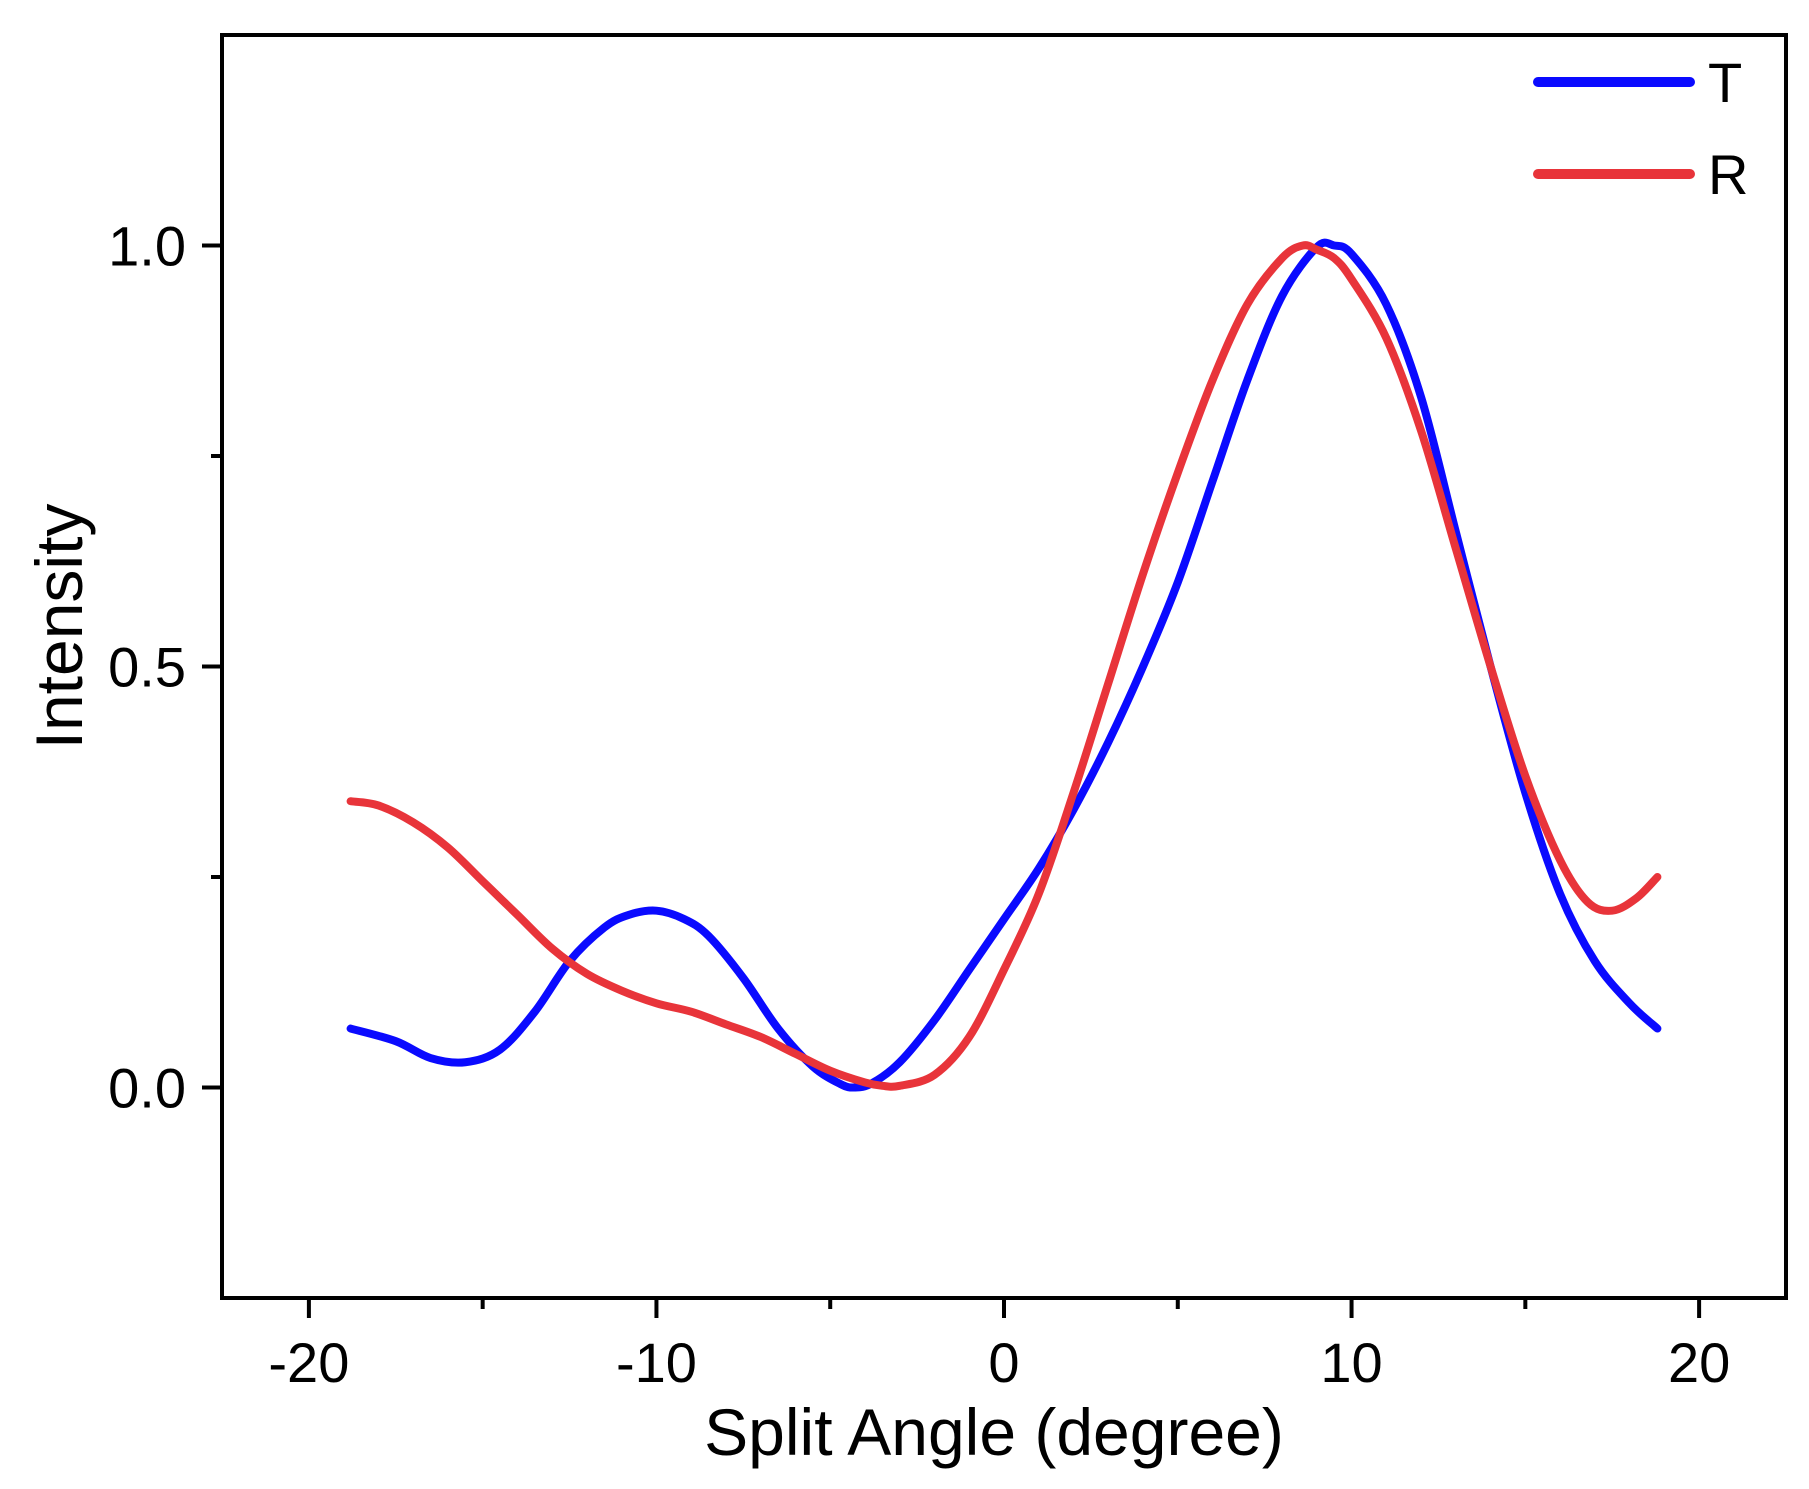 The width and height of the screenshot is (1809, 1489). Describe the element at coordinates (656, 1362) in the screenshot. I see `x-tick-label: -10` at that location.